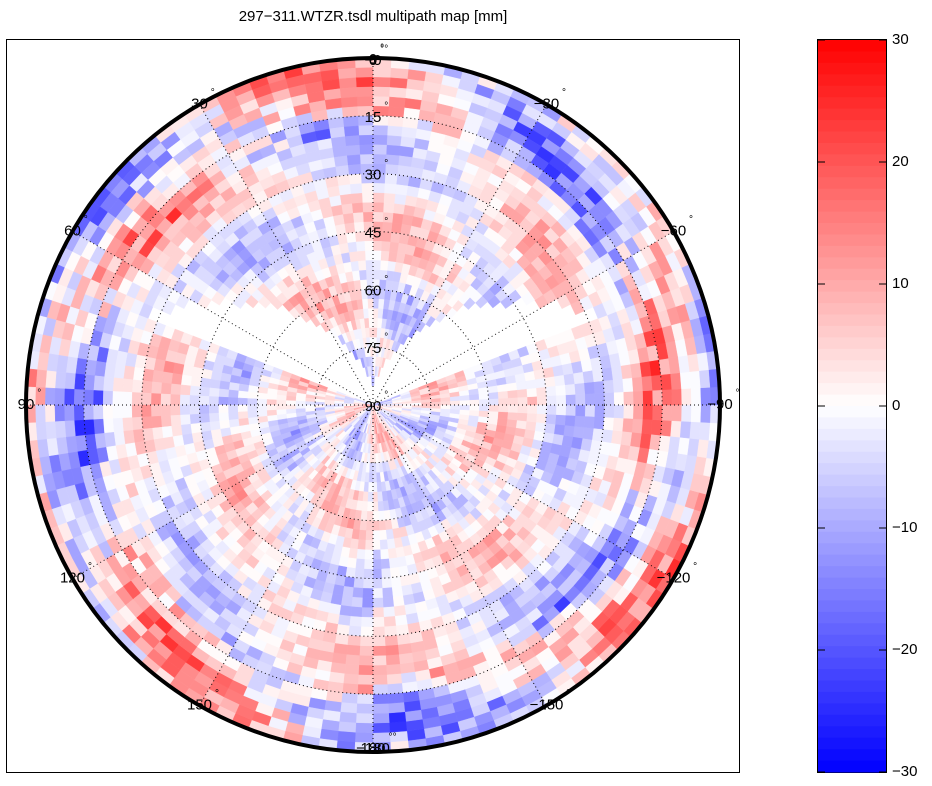 This screenshot has width=932, height=786. What do you see at coordinates (373, 748) in the screenshot?
I see `azimuth-label: −180` at bounding box center [373, 748].